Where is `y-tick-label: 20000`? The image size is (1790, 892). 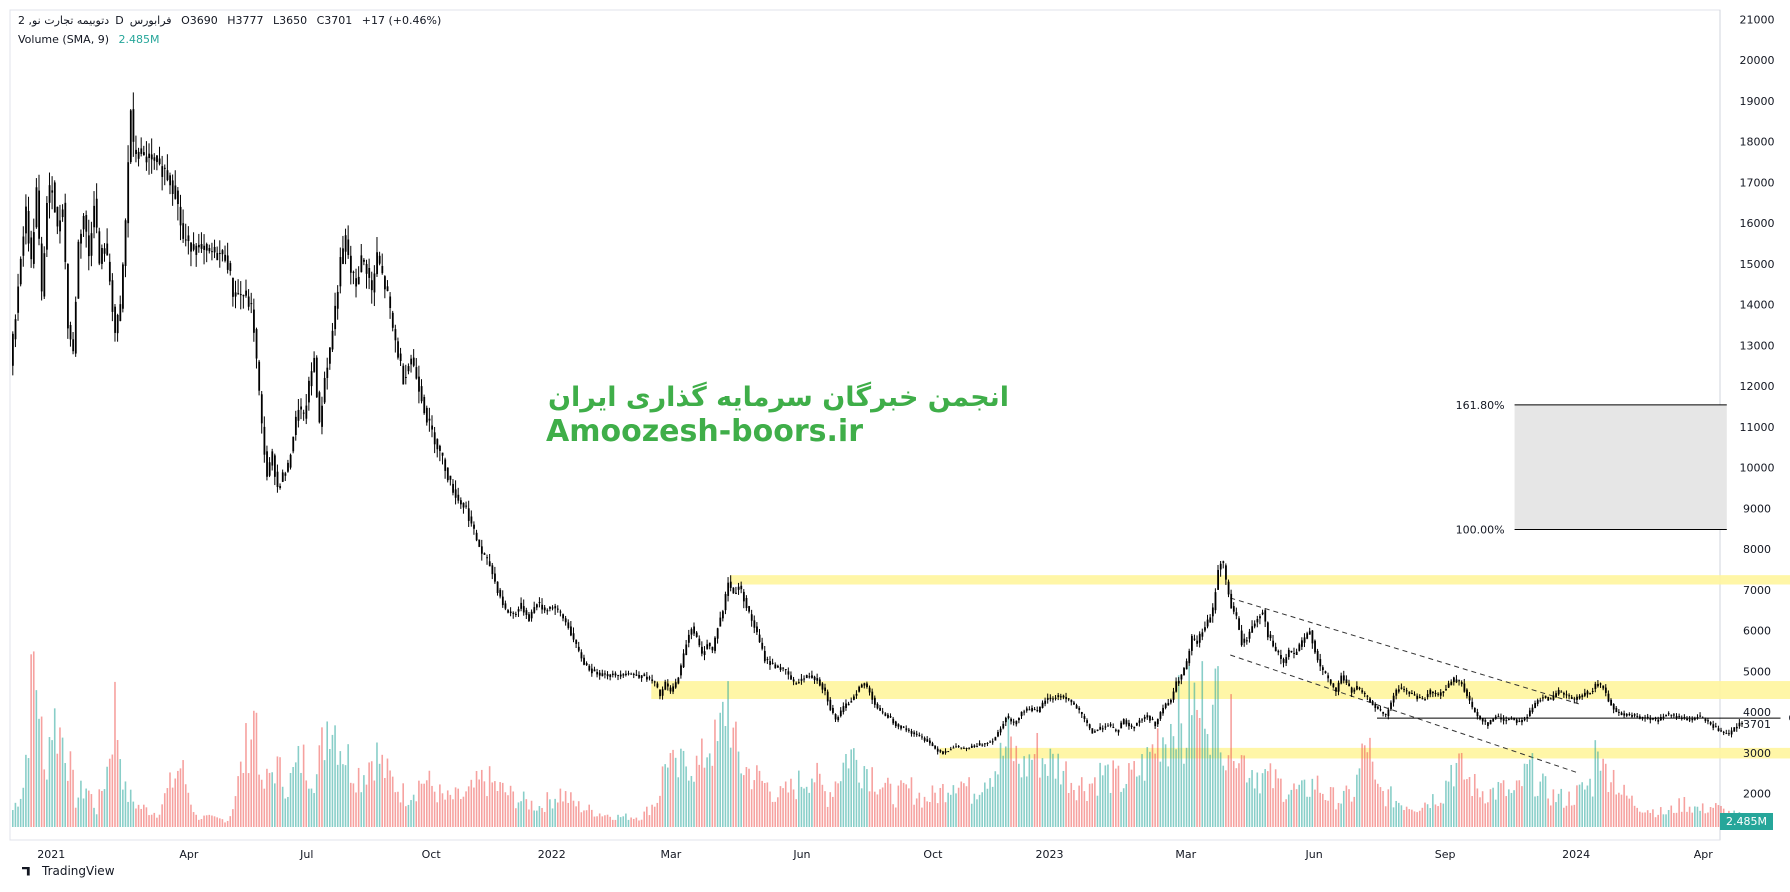
y-tick-label: 20000 is located at coordinates (1757, 60).